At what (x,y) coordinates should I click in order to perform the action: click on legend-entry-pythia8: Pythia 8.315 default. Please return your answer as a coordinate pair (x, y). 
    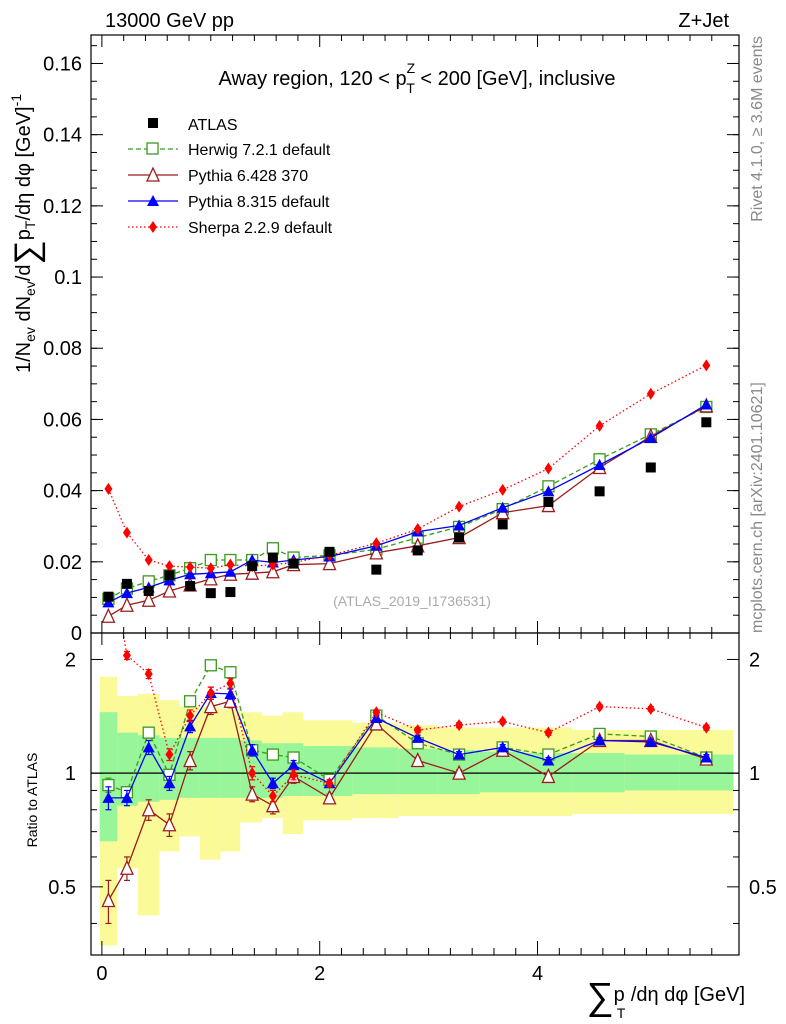
    Looking at the image, I should click on (229, 202).